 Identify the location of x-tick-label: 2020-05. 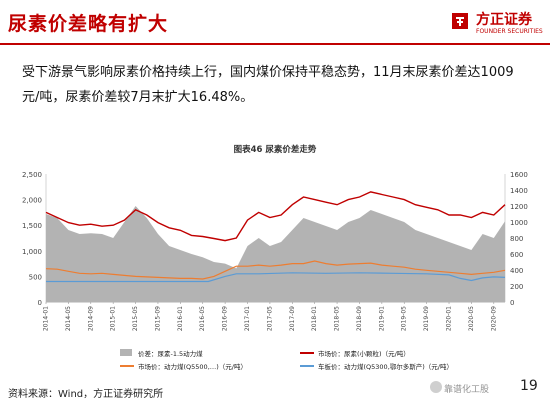
(471, 318).